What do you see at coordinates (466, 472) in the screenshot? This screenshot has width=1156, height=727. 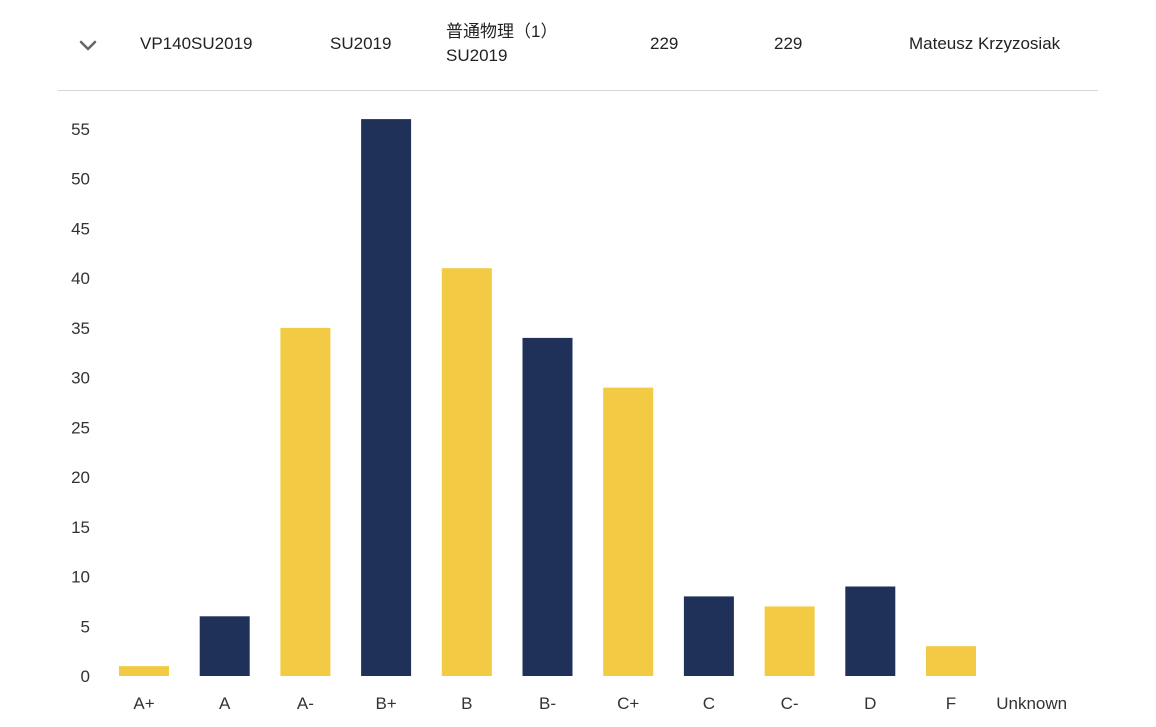 I see `bar-B` at bounding box center [466, 472].